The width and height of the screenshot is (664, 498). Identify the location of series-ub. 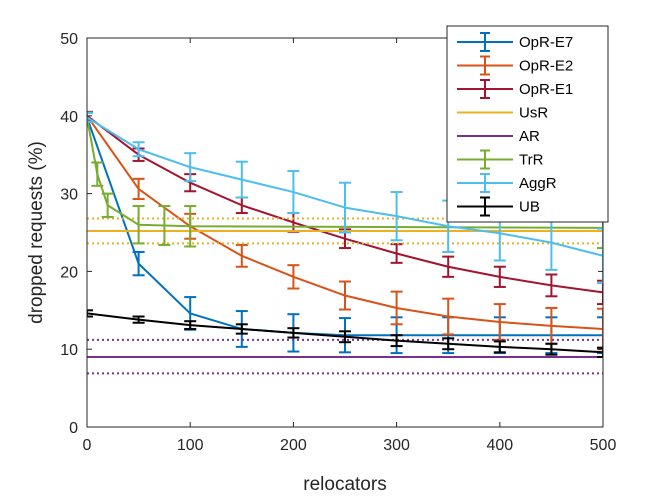
(345, 333).